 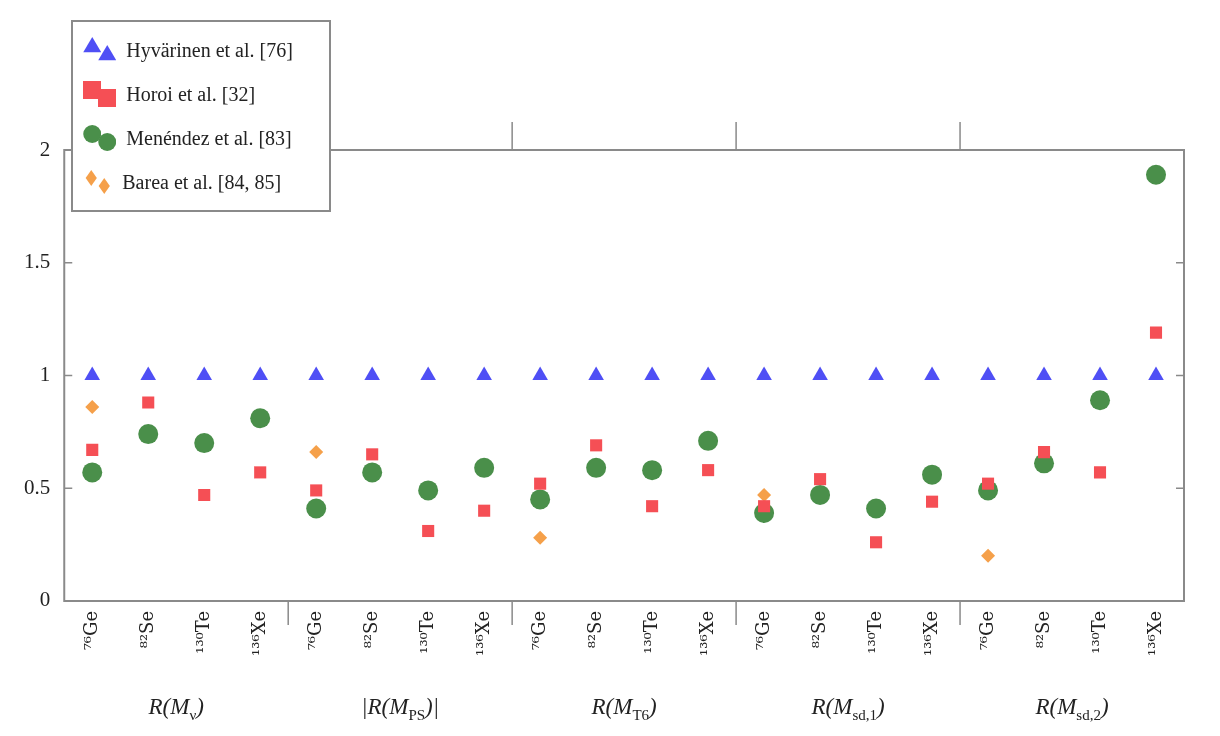 I want to click on y-tick-label: 2, so click(x=45, y=148).